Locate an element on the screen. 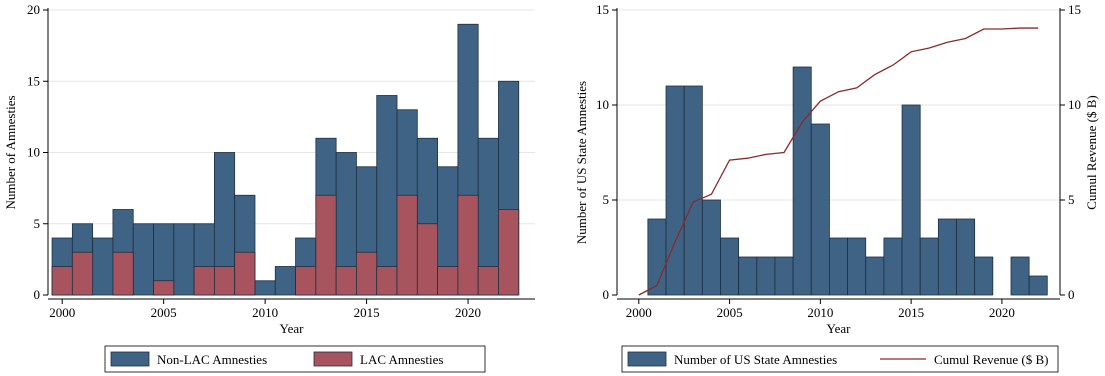 The height and width of the screenshot is (376, 1105). bar-lac-2020 is located at coordinates (468, 245).